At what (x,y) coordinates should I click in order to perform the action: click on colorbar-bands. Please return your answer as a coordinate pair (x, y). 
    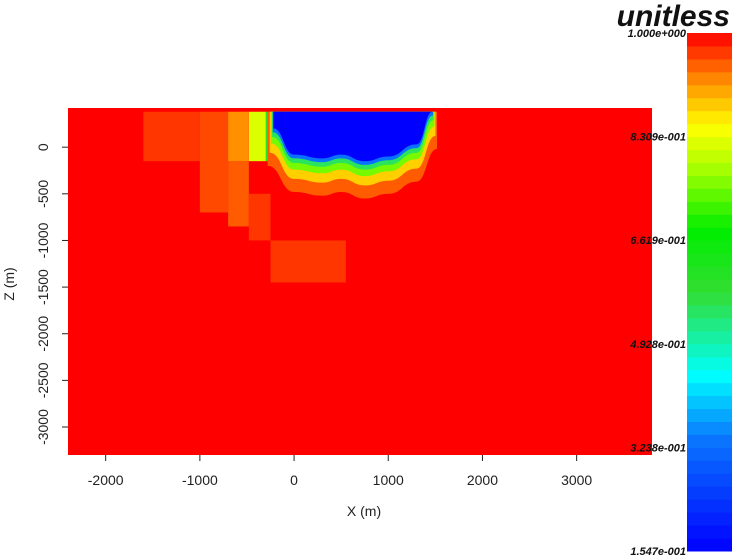
    Looking at the image, I should click on (709, 292).